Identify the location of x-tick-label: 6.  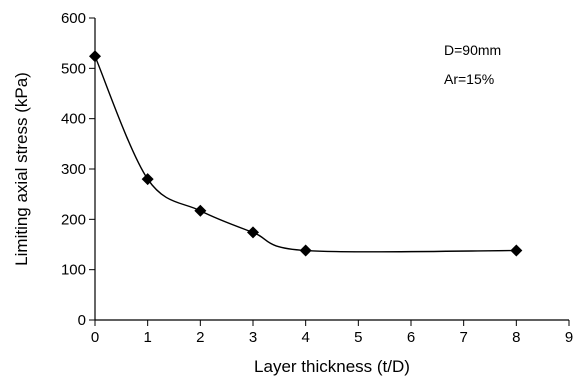
(411, 337).